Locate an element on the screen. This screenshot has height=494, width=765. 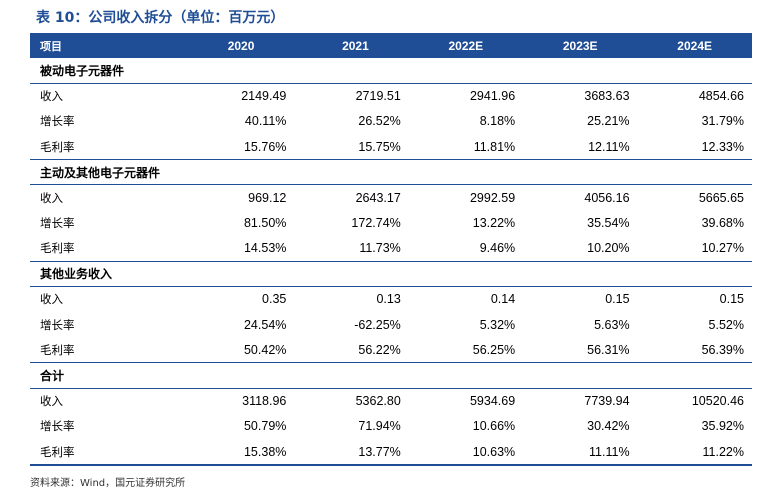
table-cell: 2149.49 is located at coordinates (264, 96).